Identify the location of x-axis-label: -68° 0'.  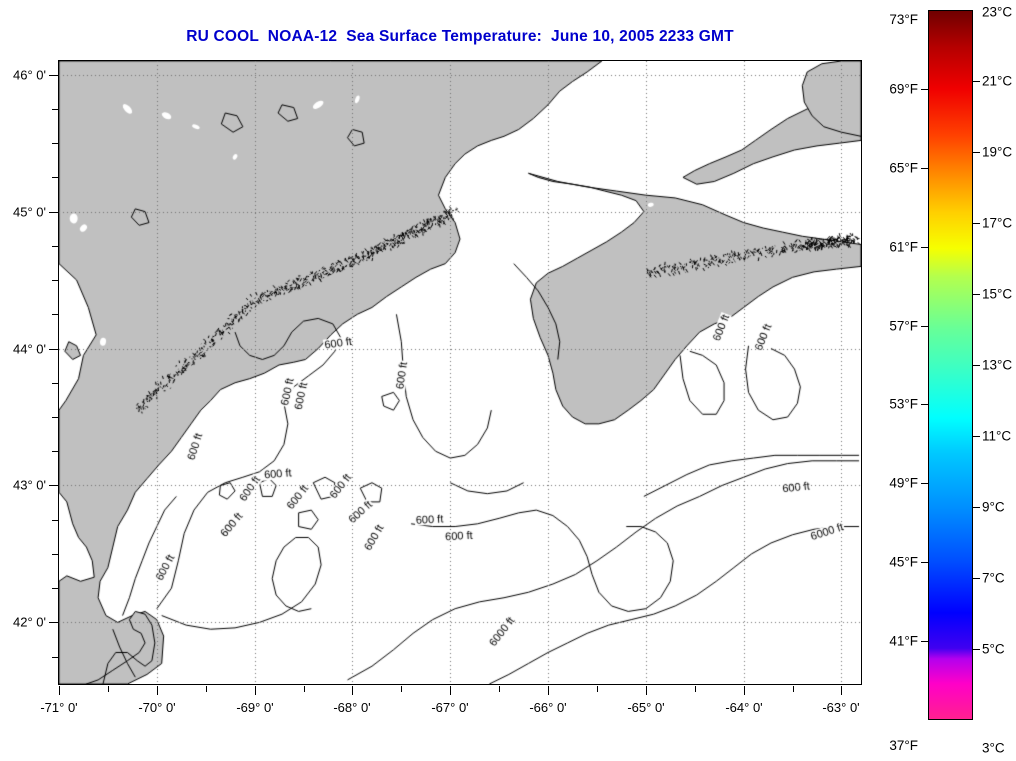
(352, 707).